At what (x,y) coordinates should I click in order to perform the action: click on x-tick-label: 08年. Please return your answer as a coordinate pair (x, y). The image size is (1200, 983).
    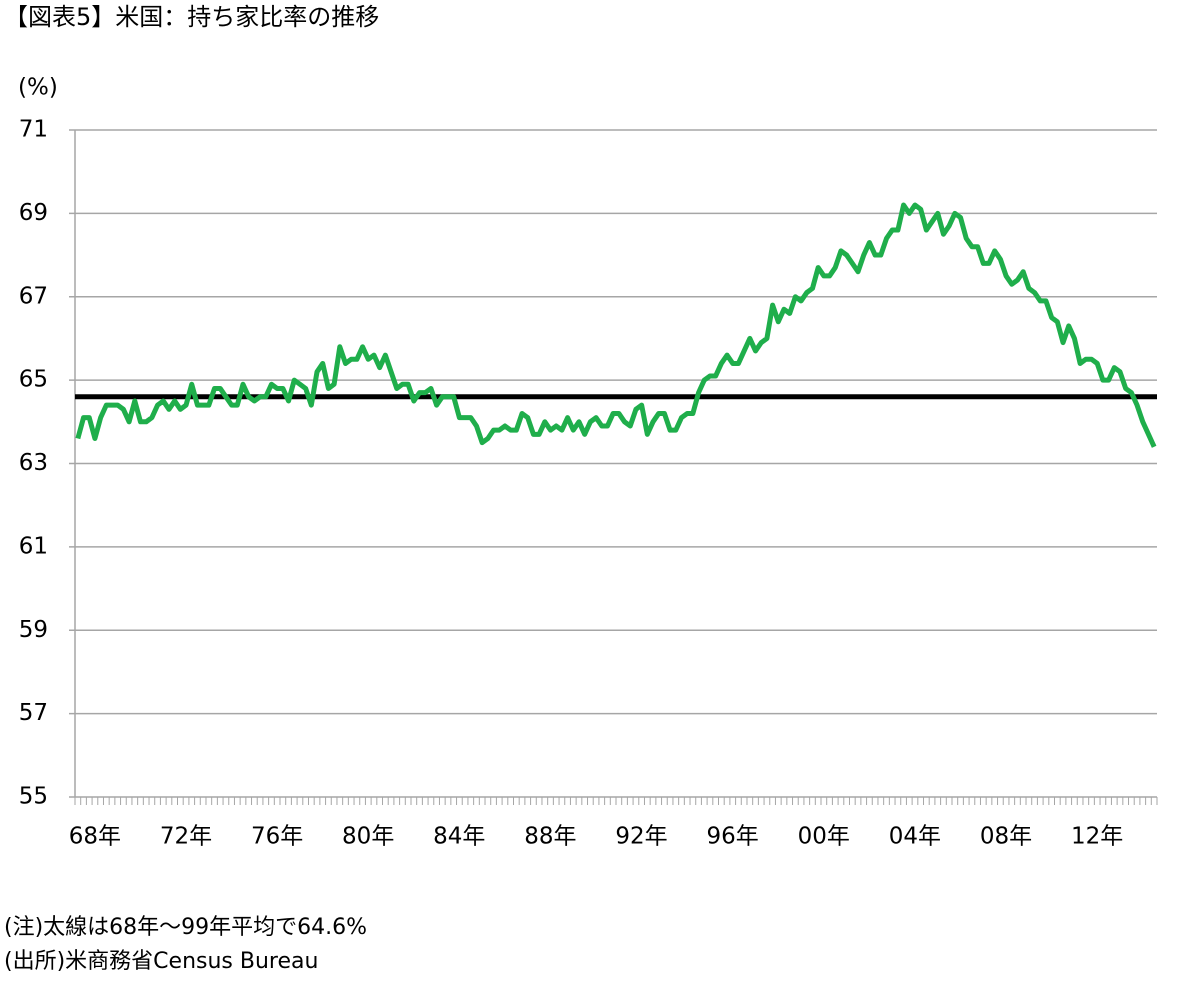
    Looking at the image, I should click on (1006, 837).